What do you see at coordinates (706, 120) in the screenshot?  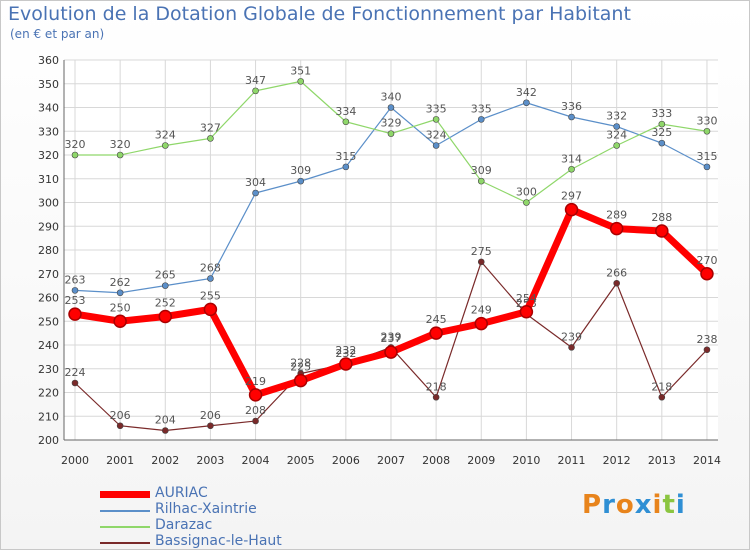 I see `data-label: 330` at bounding box center [706, 120].